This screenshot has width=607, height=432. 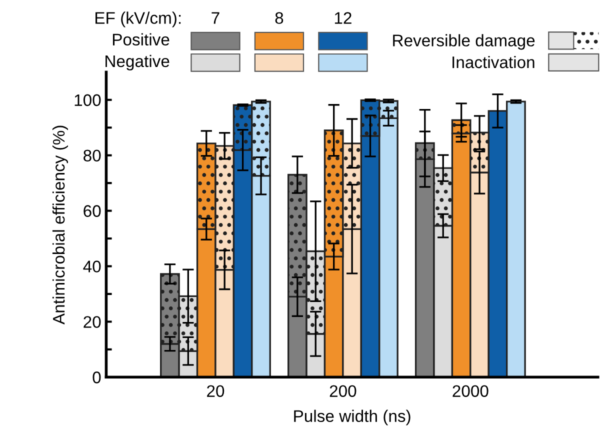 What do you see at coordinates (343, 18) in the screenshot?
I see `text: 12` at bounding box center [343, 18].